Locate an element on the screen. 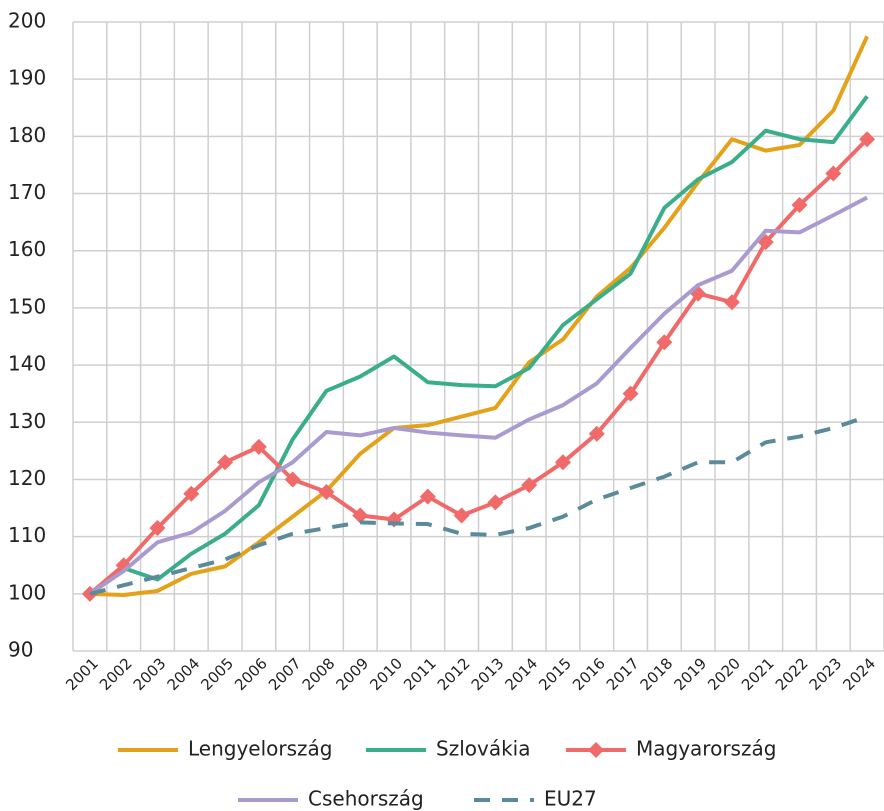  x-tick-label: 2020 is located at coordinates (724, 674).